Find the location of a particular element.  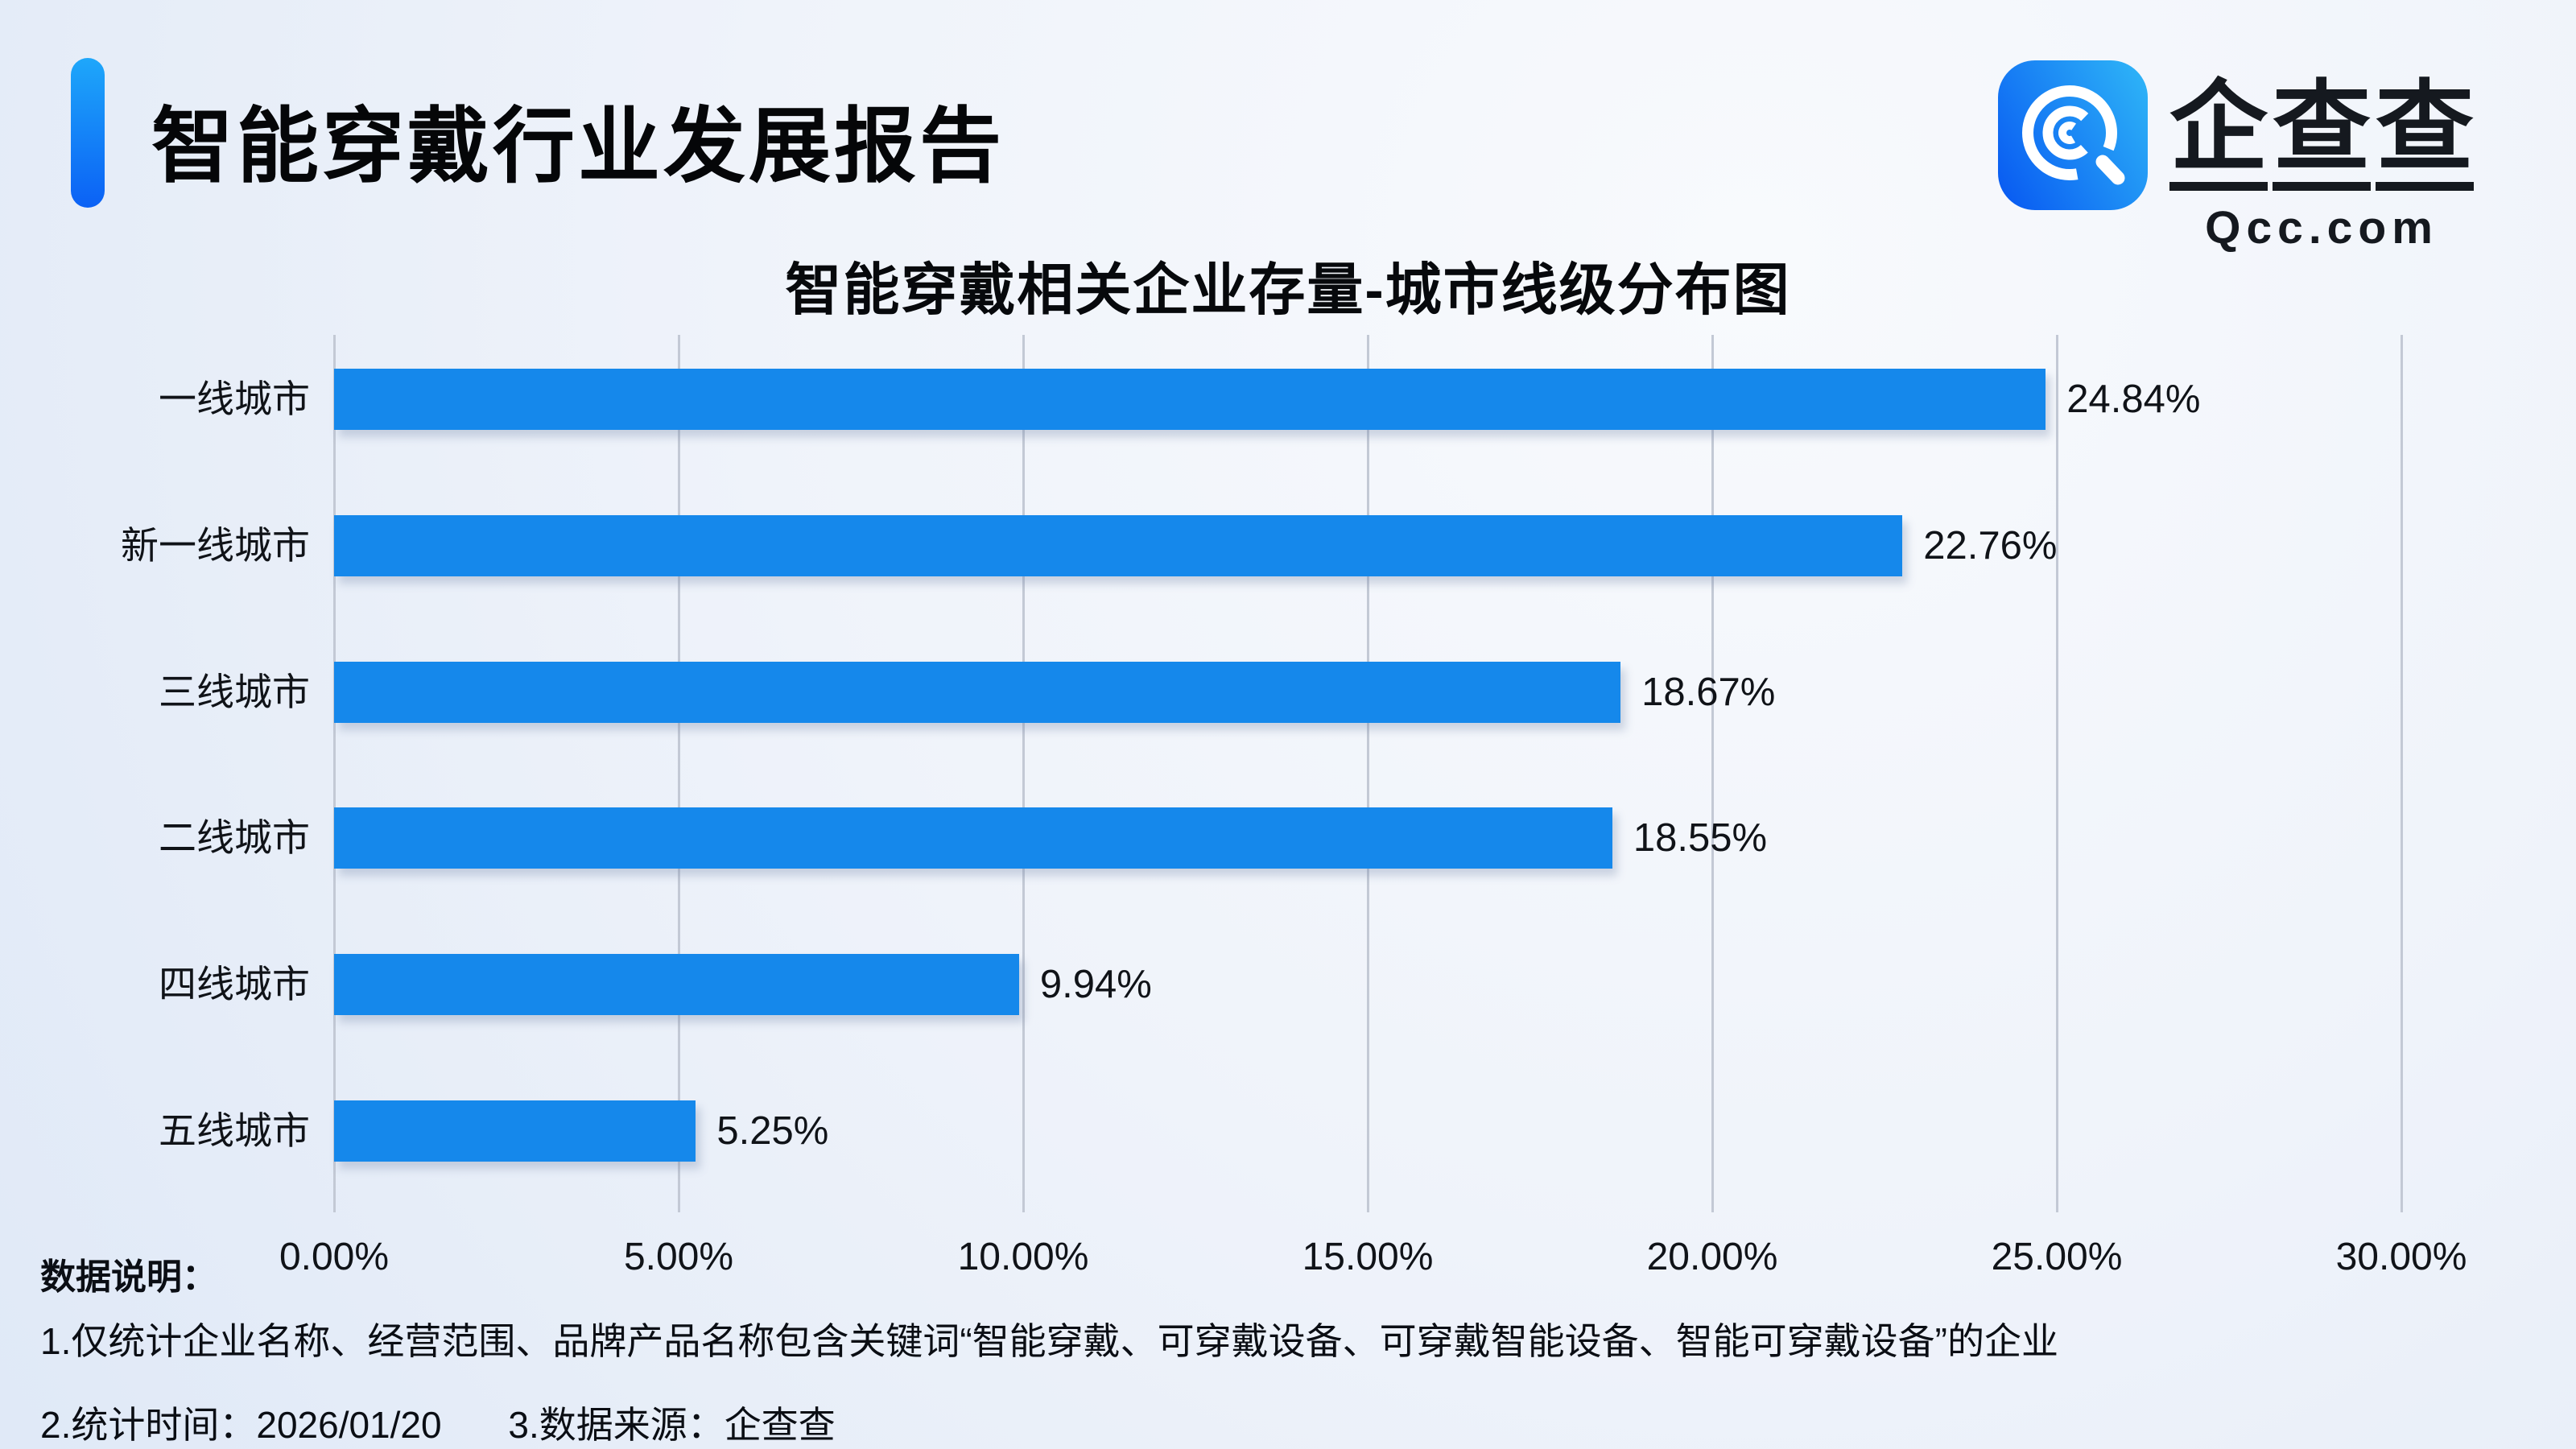

value-label-5: 9.94% is located at coordinates (1095, 985).